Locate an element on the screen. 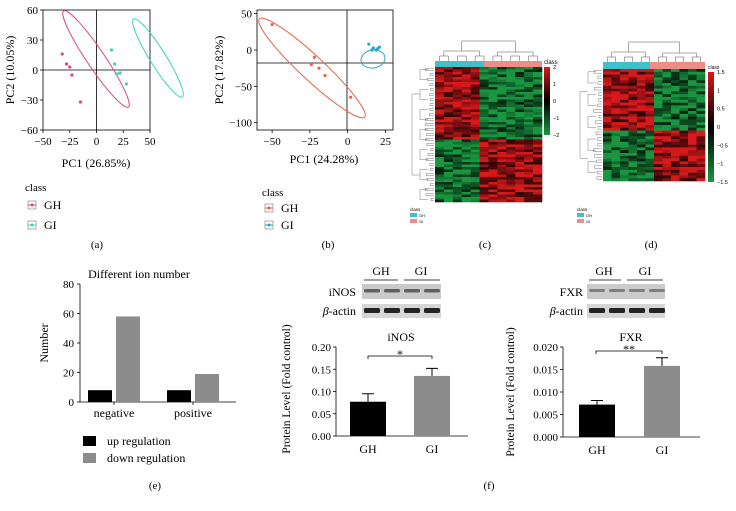  western-inos-gh-label: GH is located at coordinates (381, 271).